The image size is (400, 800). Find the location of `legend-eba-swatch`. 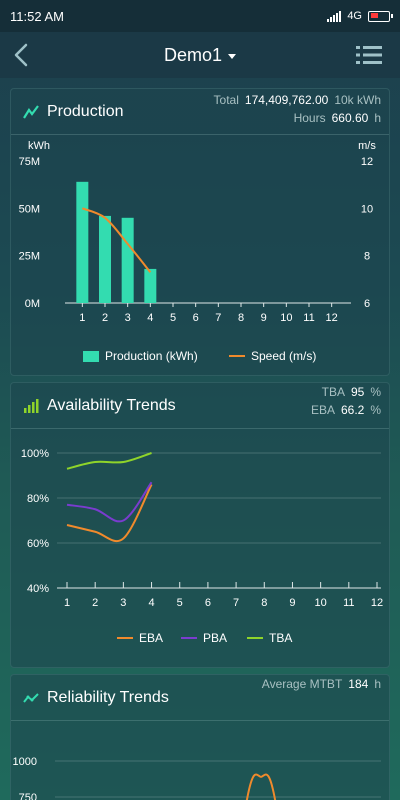

legend-eba-swatch is located at coordinates (125, 638).